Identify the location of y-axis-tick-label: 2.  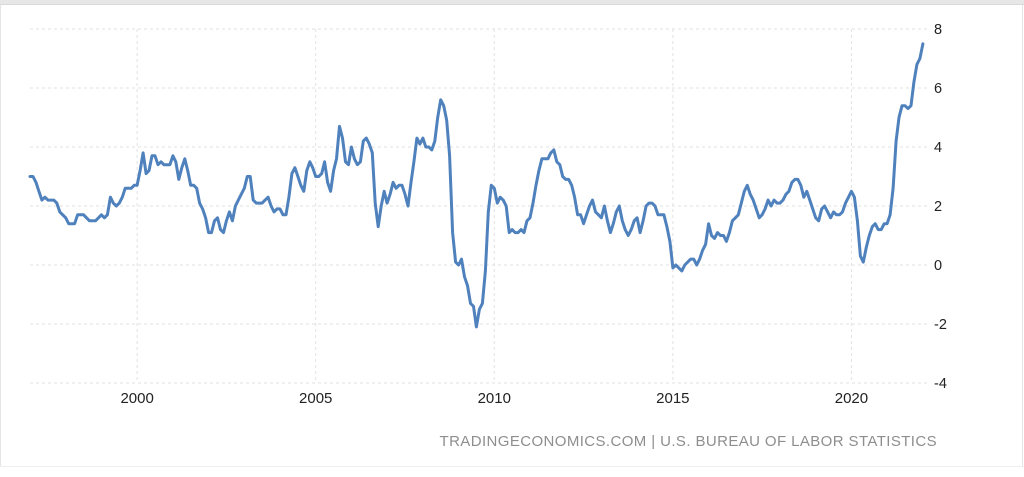
(938, 207).